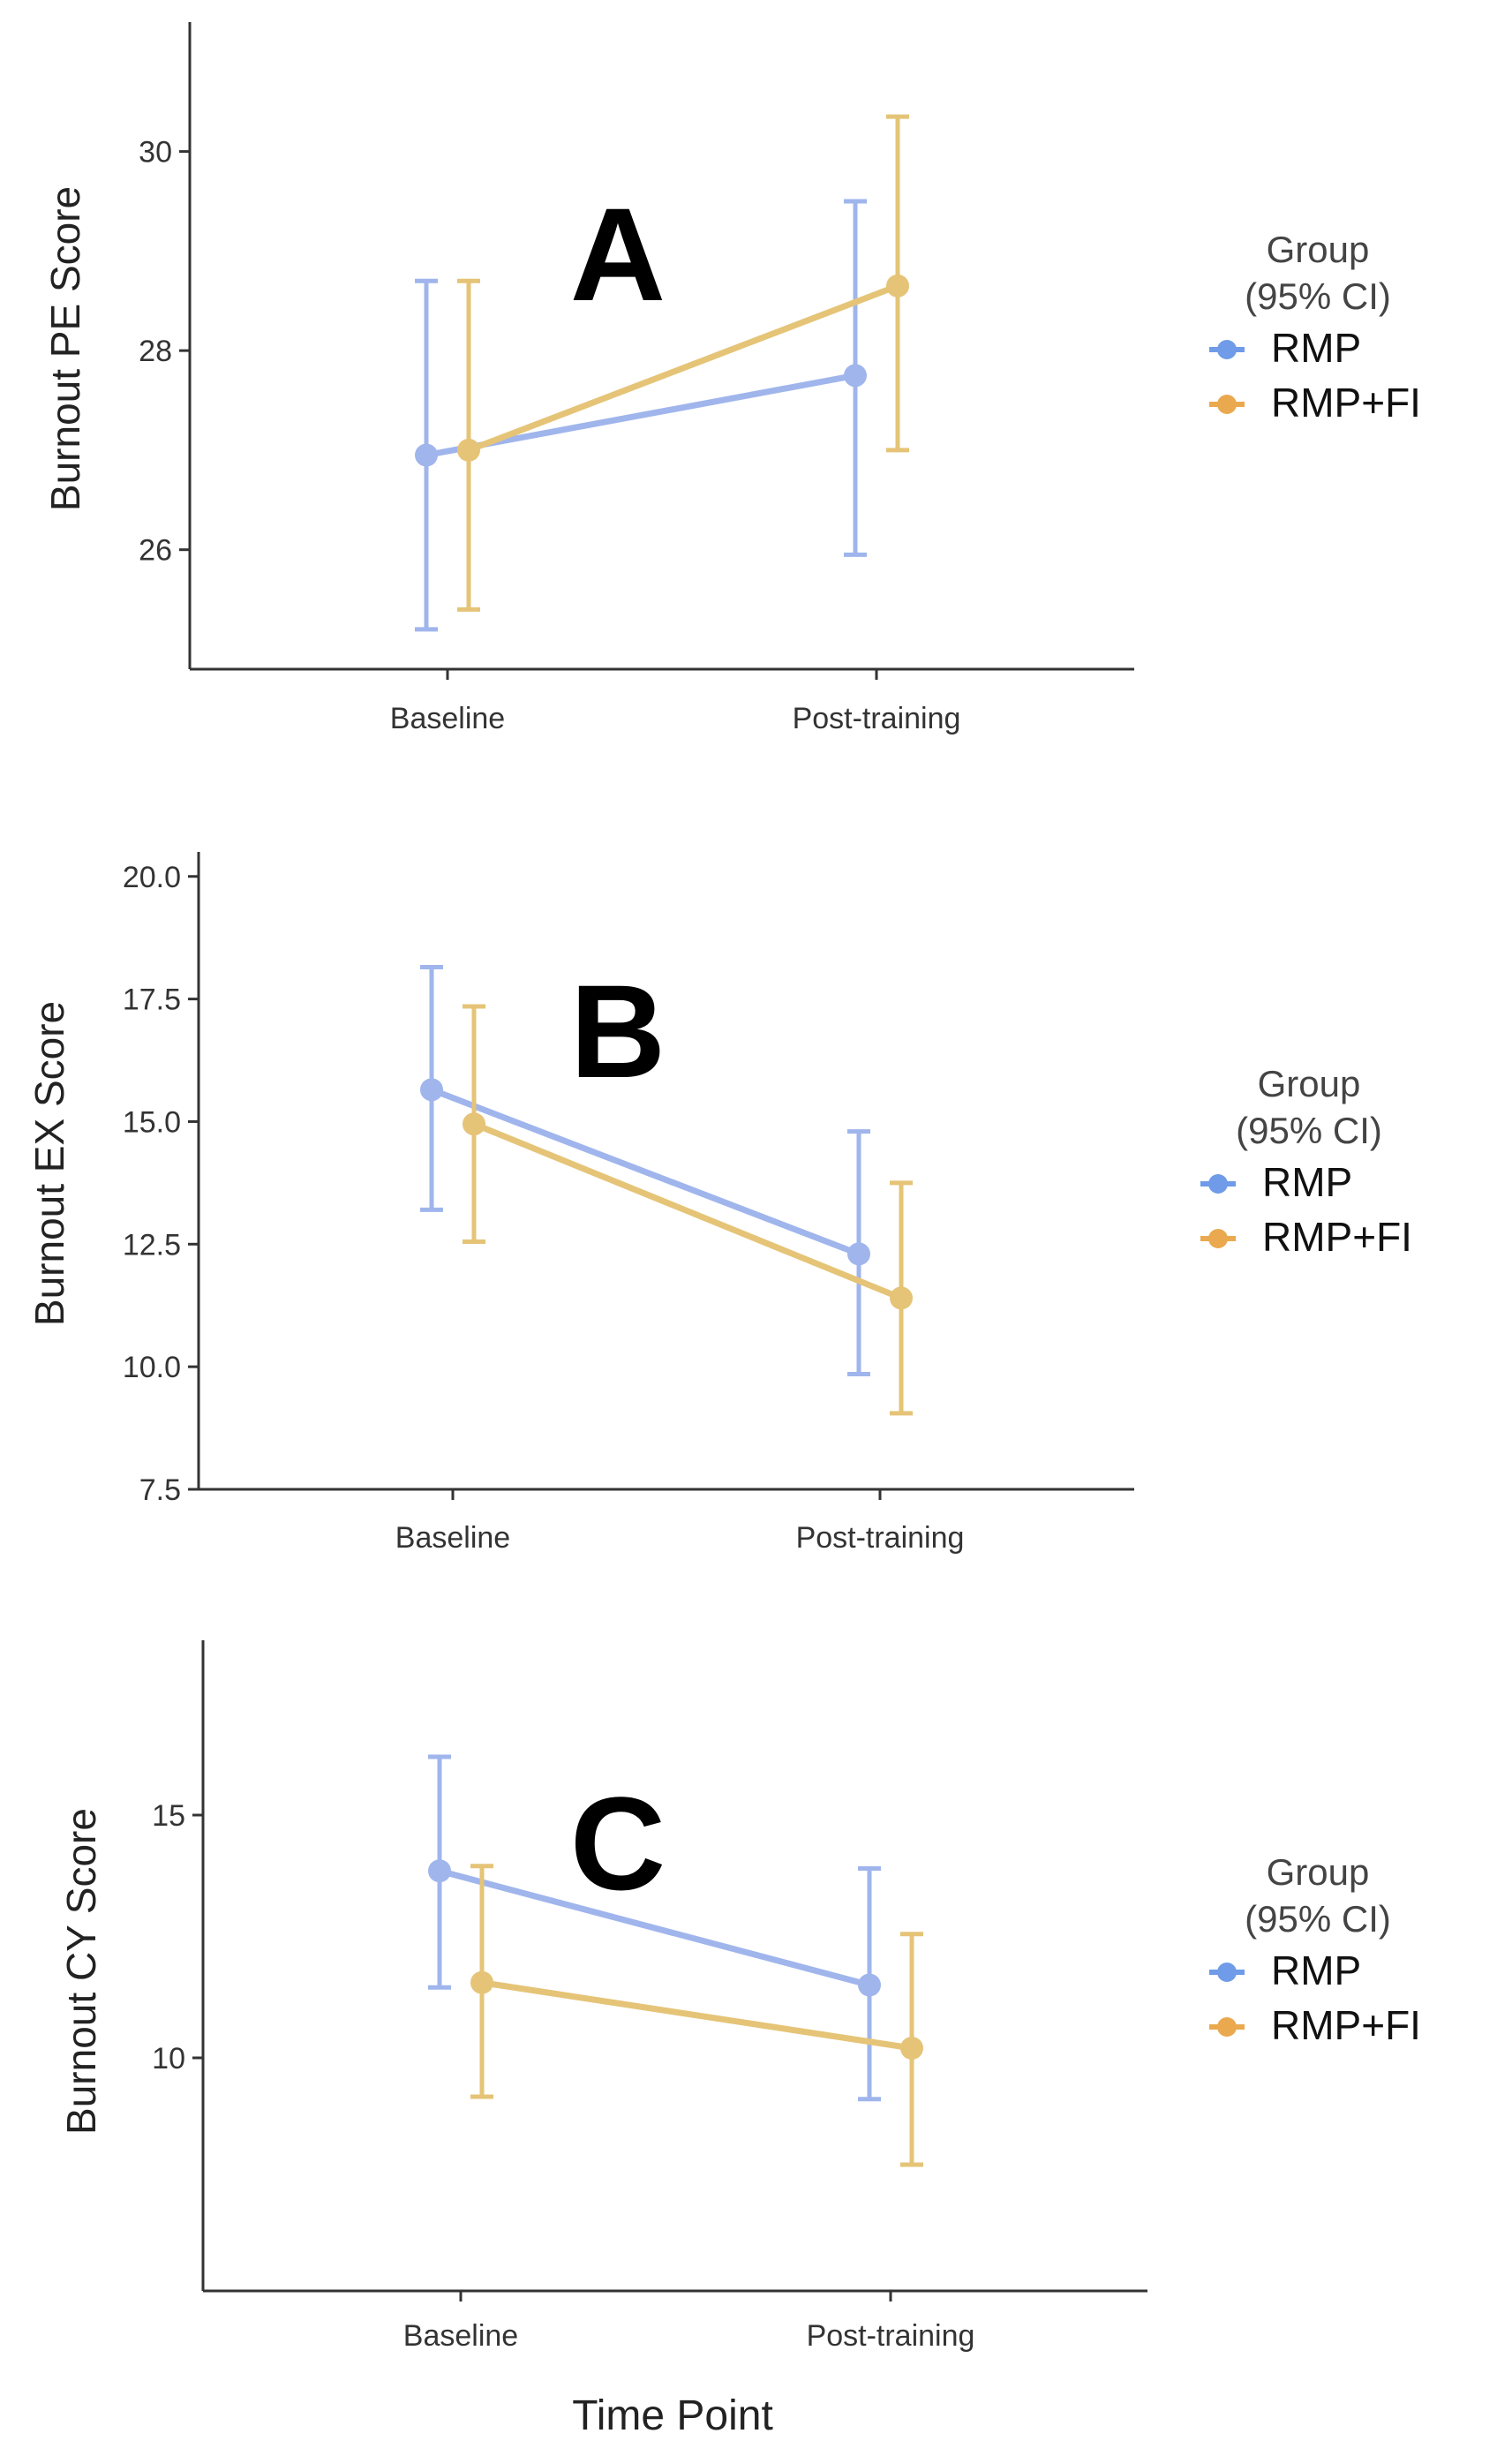  What do you see at coordinates (618, 254) in the screenshot?
I see `panel-letter: A` at bounding box center [618, 254].